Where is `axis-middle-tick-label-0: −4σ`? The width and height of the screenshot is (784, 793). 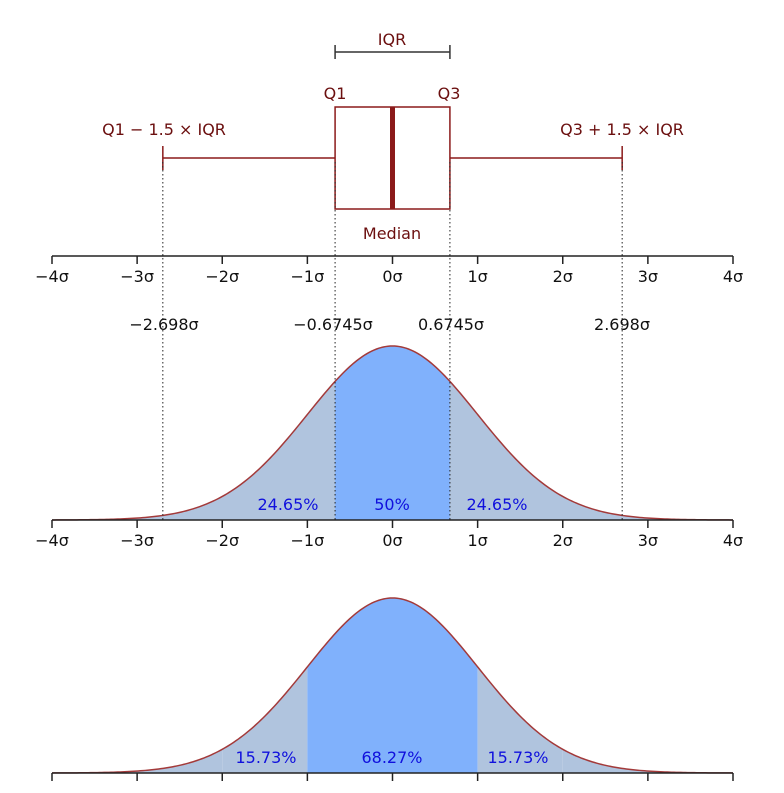 axis-middle-tick-label-0: −4σ is located at coordinates (52, 540).